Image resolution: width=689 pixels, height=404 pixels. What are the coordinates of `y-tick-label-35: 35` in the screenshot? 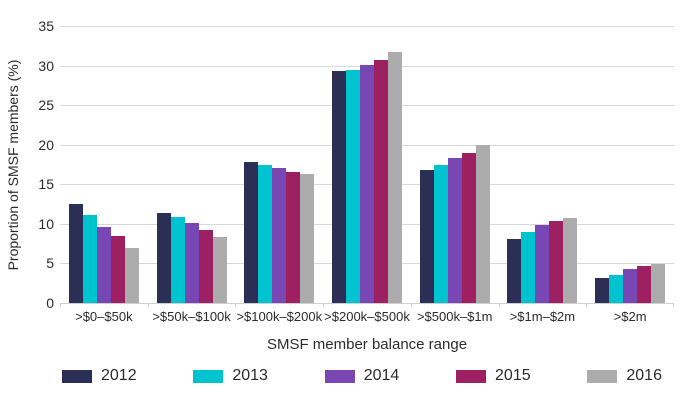 It's located at (46, 26).